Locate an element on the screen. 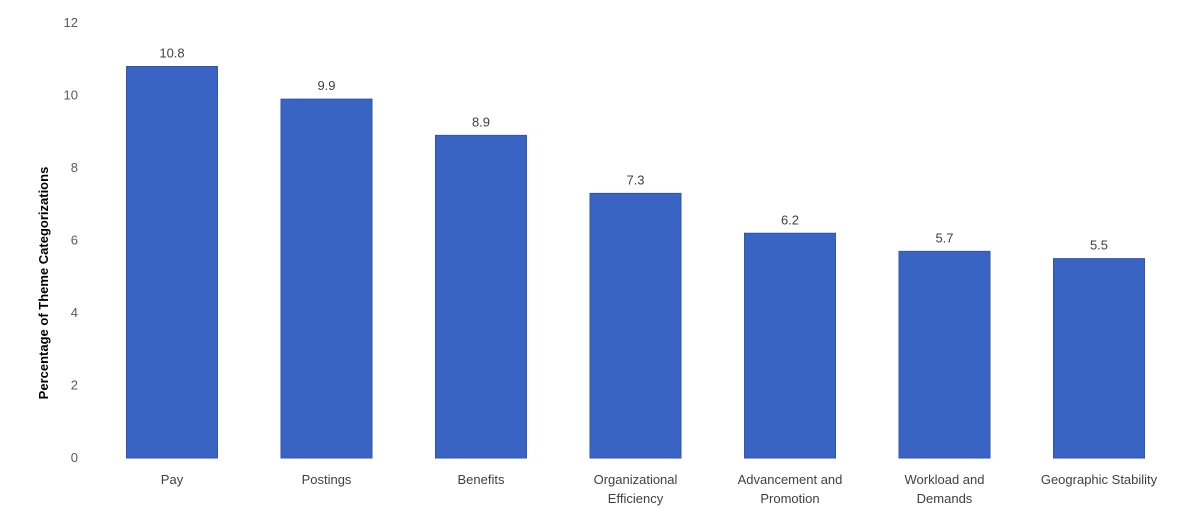 The height and width of the screenshot is (508, 1178). category-label-1: Pay is located at coordinates (172, 479).